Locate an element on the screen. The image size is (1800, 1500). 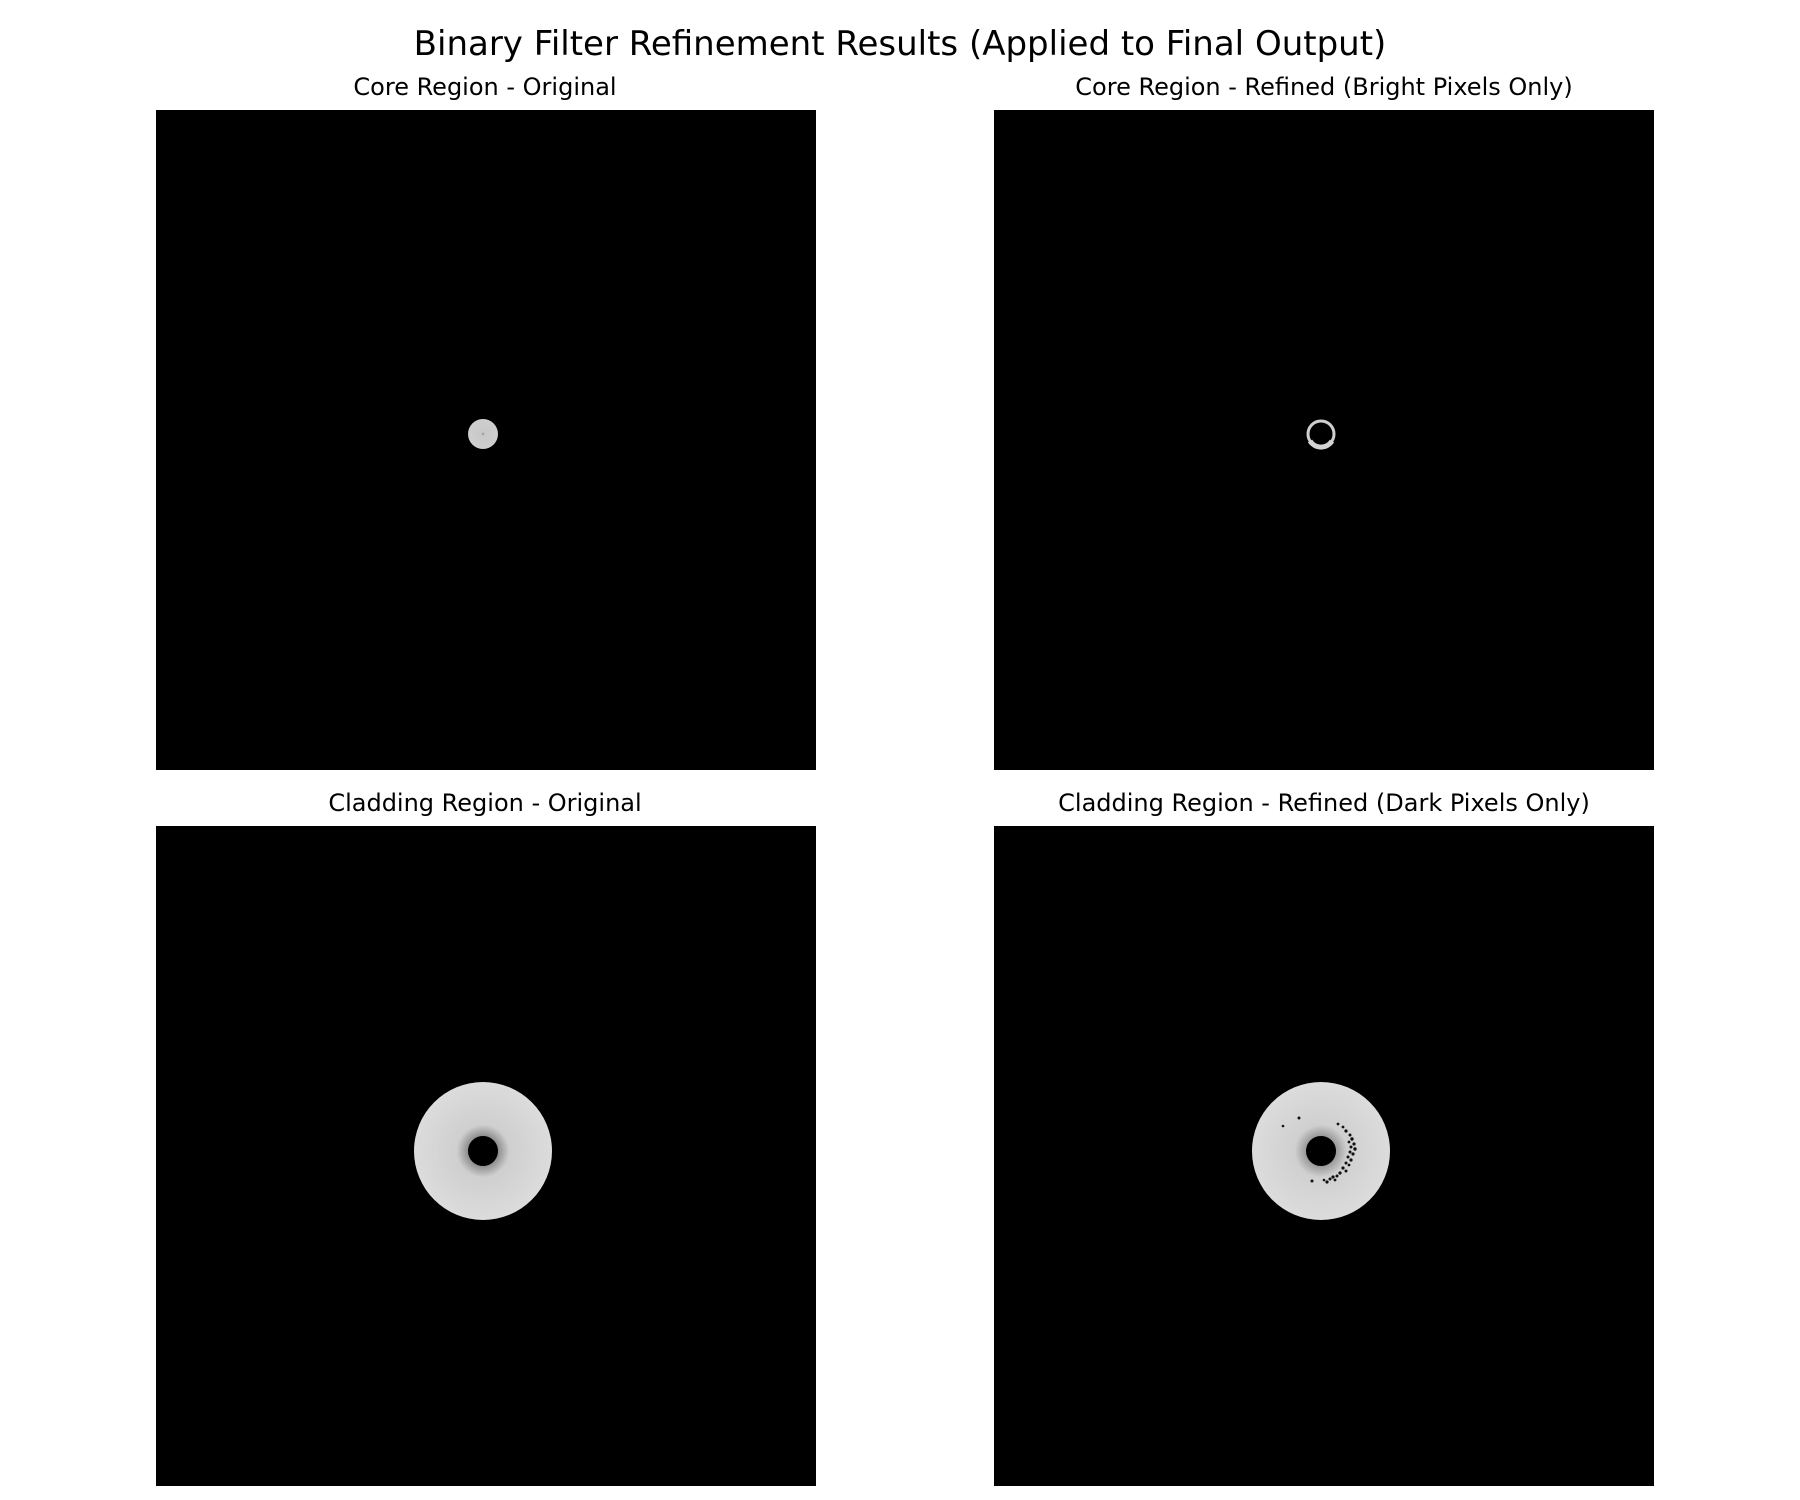
cladding-refined-hole is located at coordinates (1321, 1151).